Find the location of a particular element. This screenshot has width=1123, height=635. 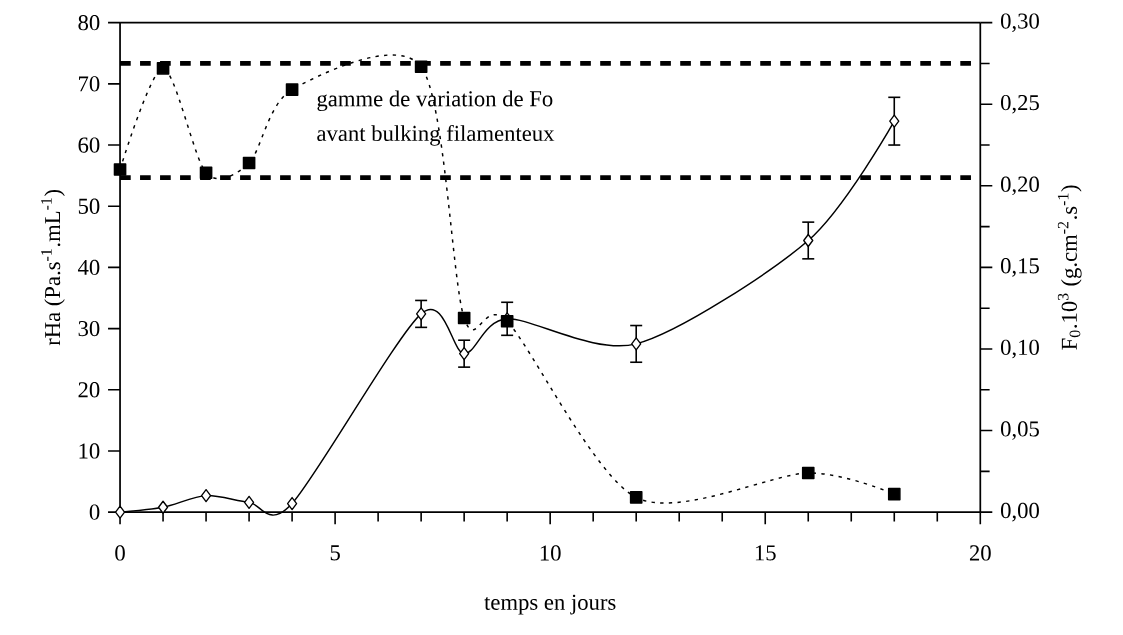

x-tick-label: 10 is located at coordinates (550, 553).